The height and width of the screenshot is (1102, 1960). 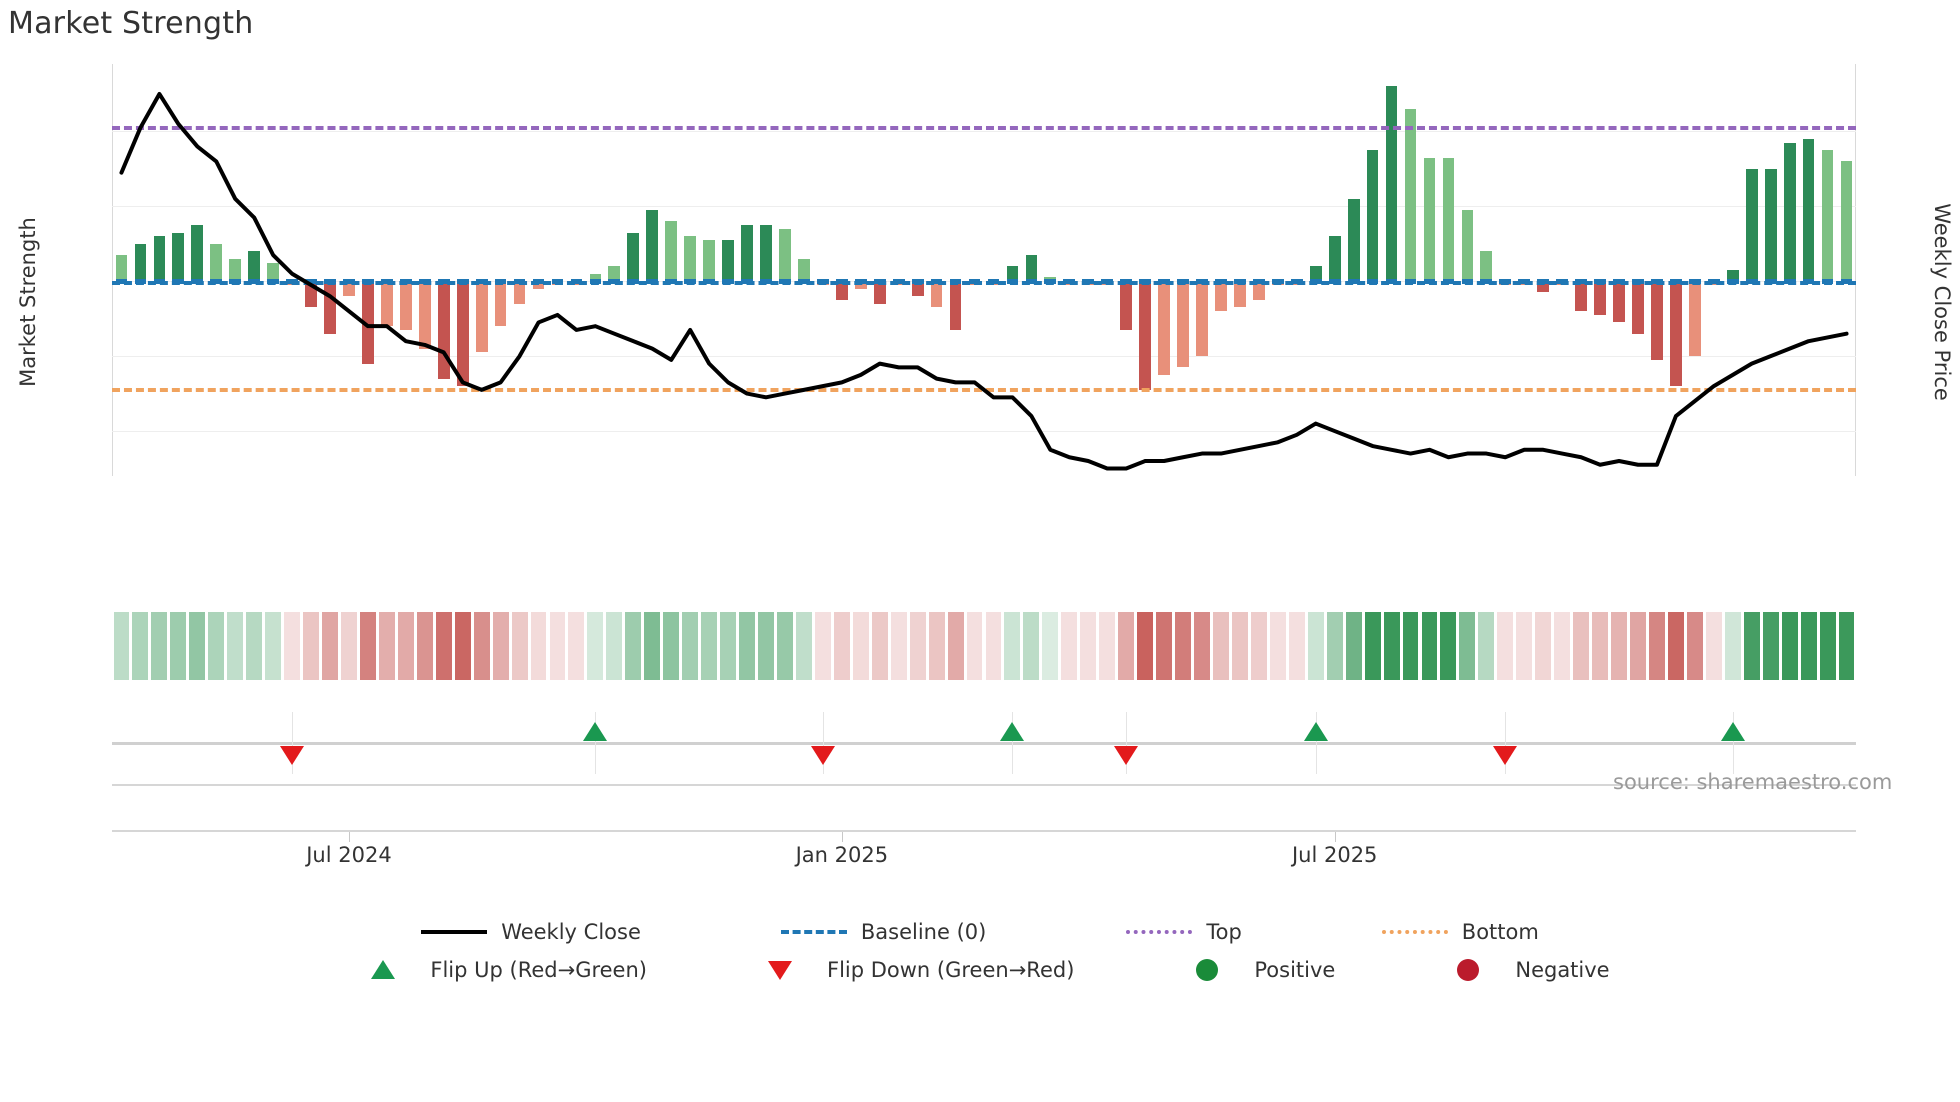 I want to click on source-attribution: source: sharemaestro.com, so click(x=1753, y=782).